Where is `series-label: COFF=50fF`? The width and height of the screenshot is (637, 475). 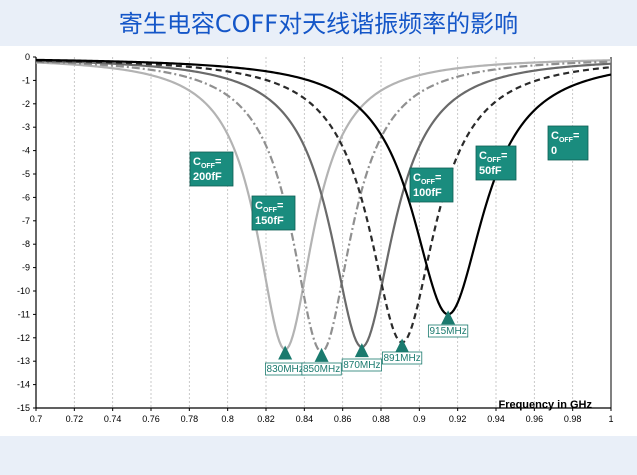 series-label: COFF=50fF is located at coordinates (496, 163).